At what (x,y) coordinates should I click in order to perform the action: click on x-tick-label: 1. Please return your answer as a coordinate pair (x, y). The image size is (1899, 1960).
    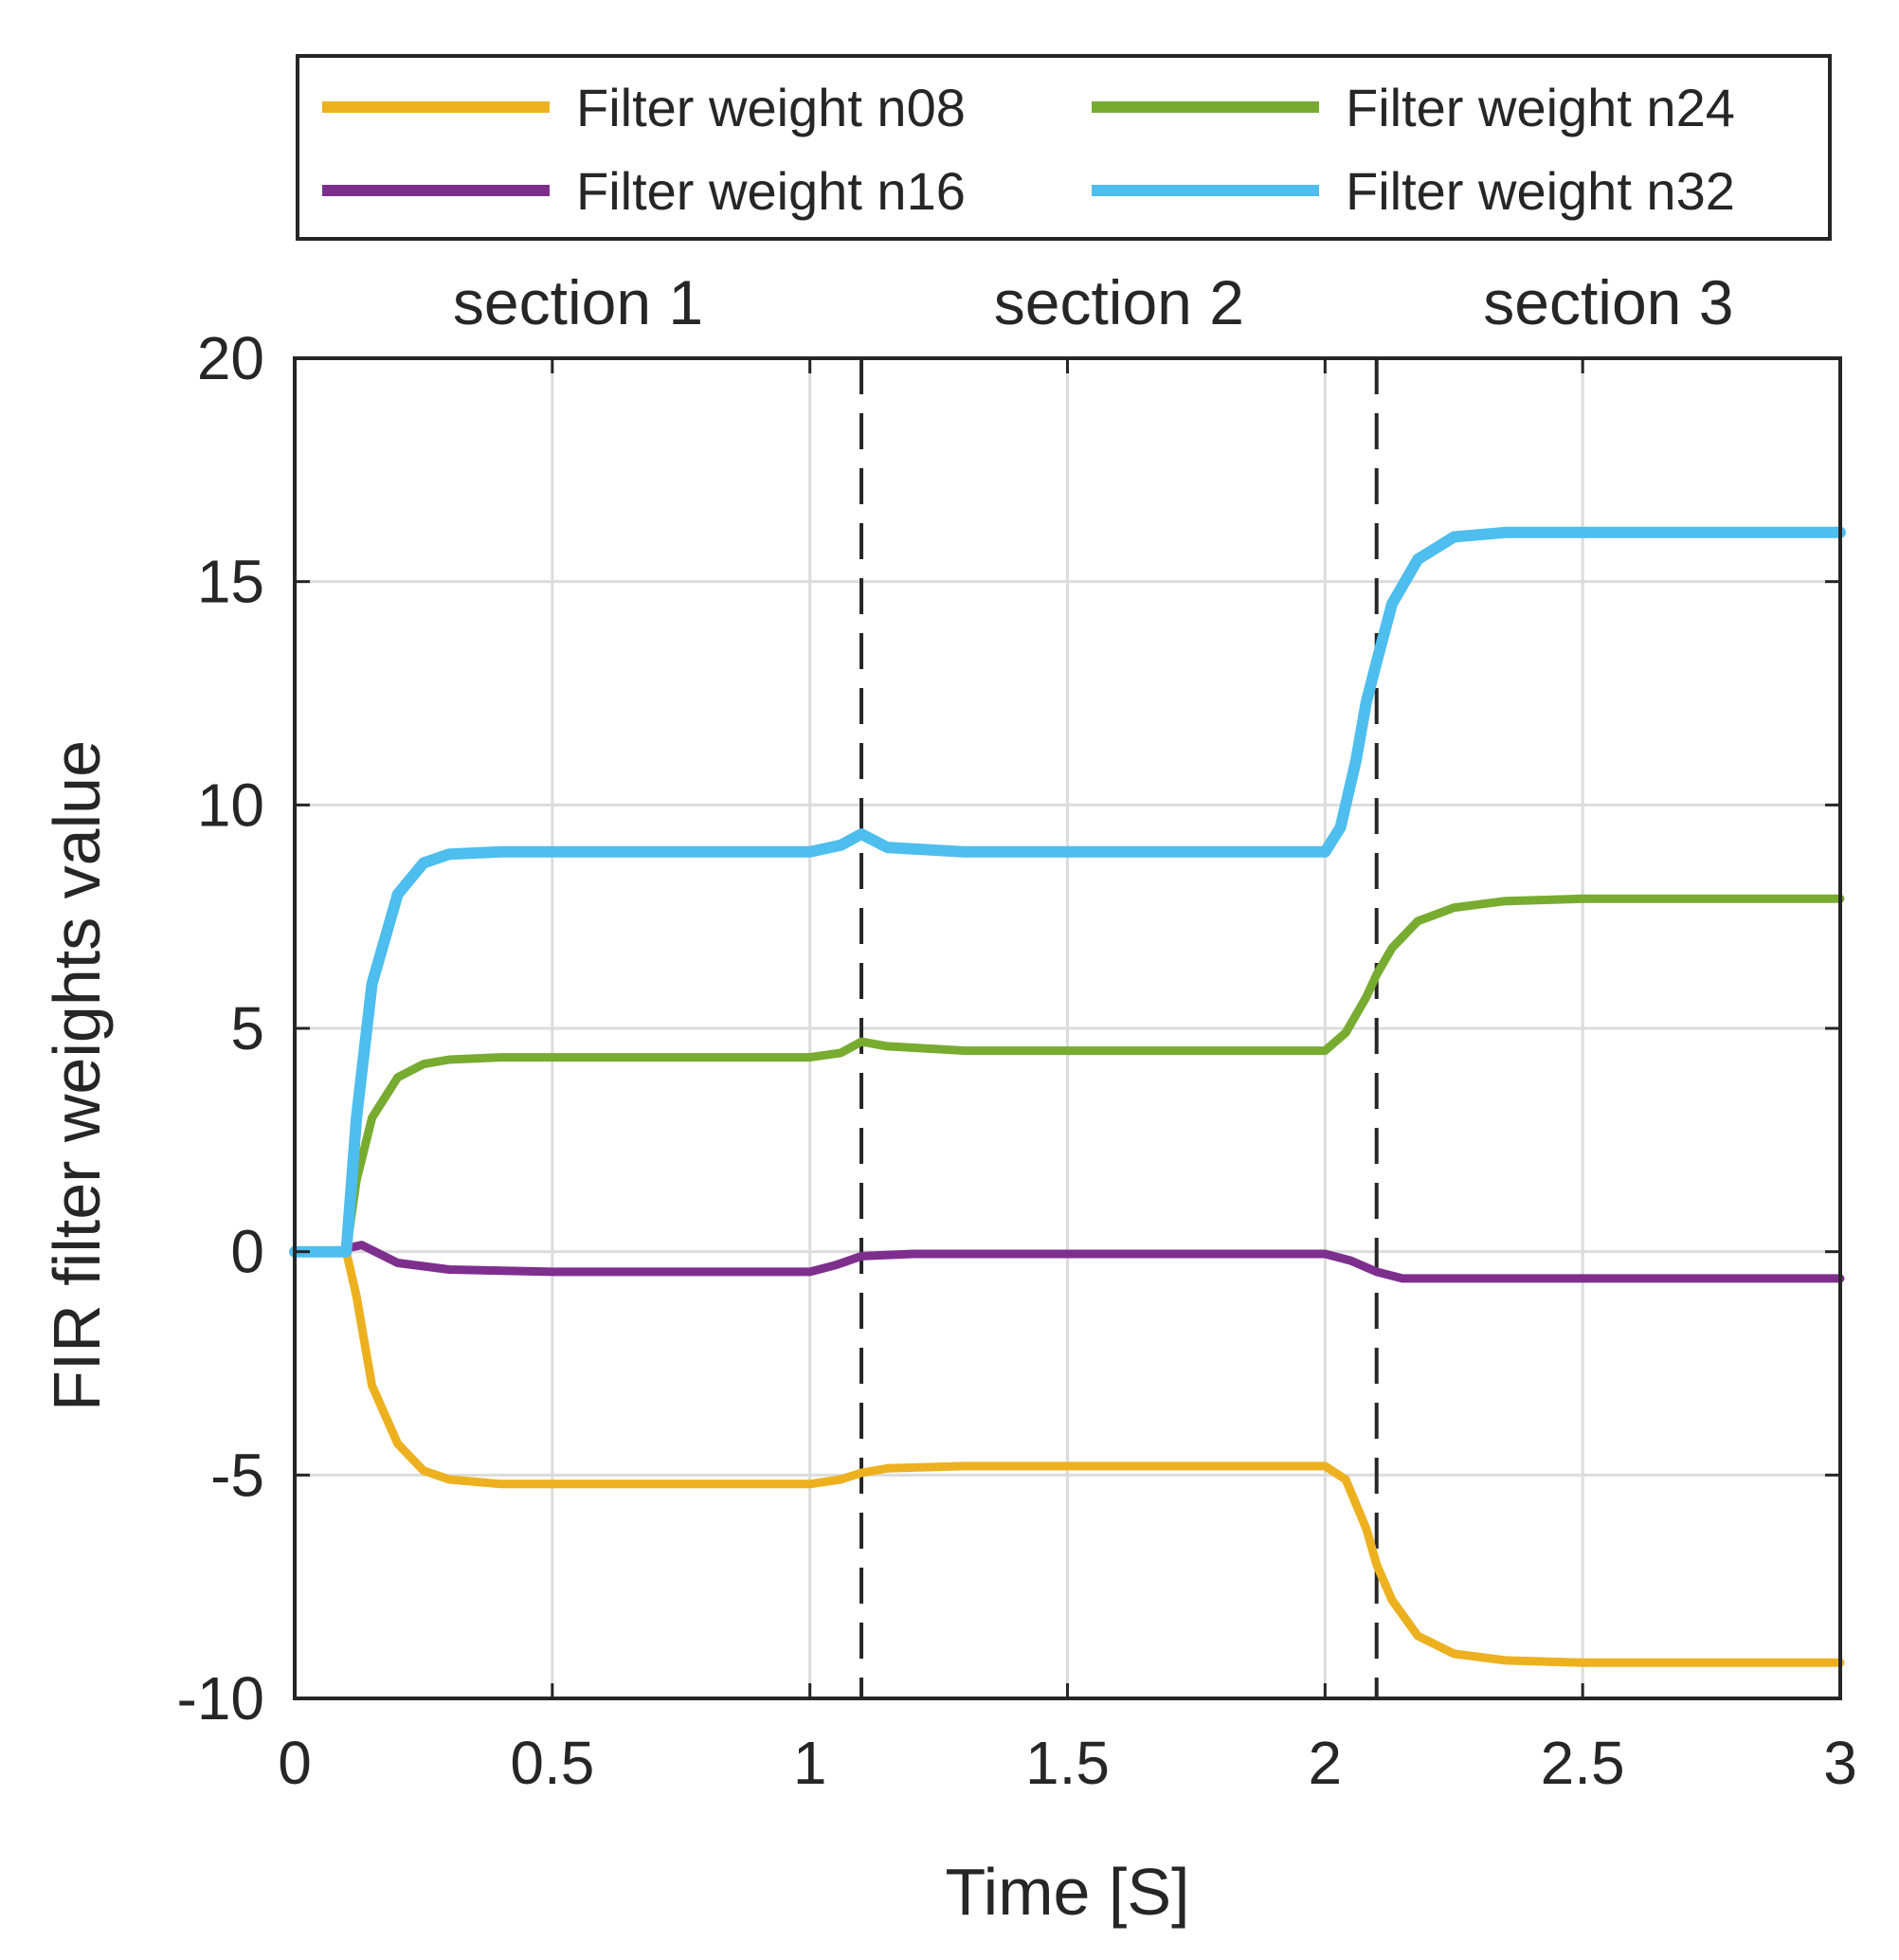
    Looking at the image, I should click on (810, 1763).